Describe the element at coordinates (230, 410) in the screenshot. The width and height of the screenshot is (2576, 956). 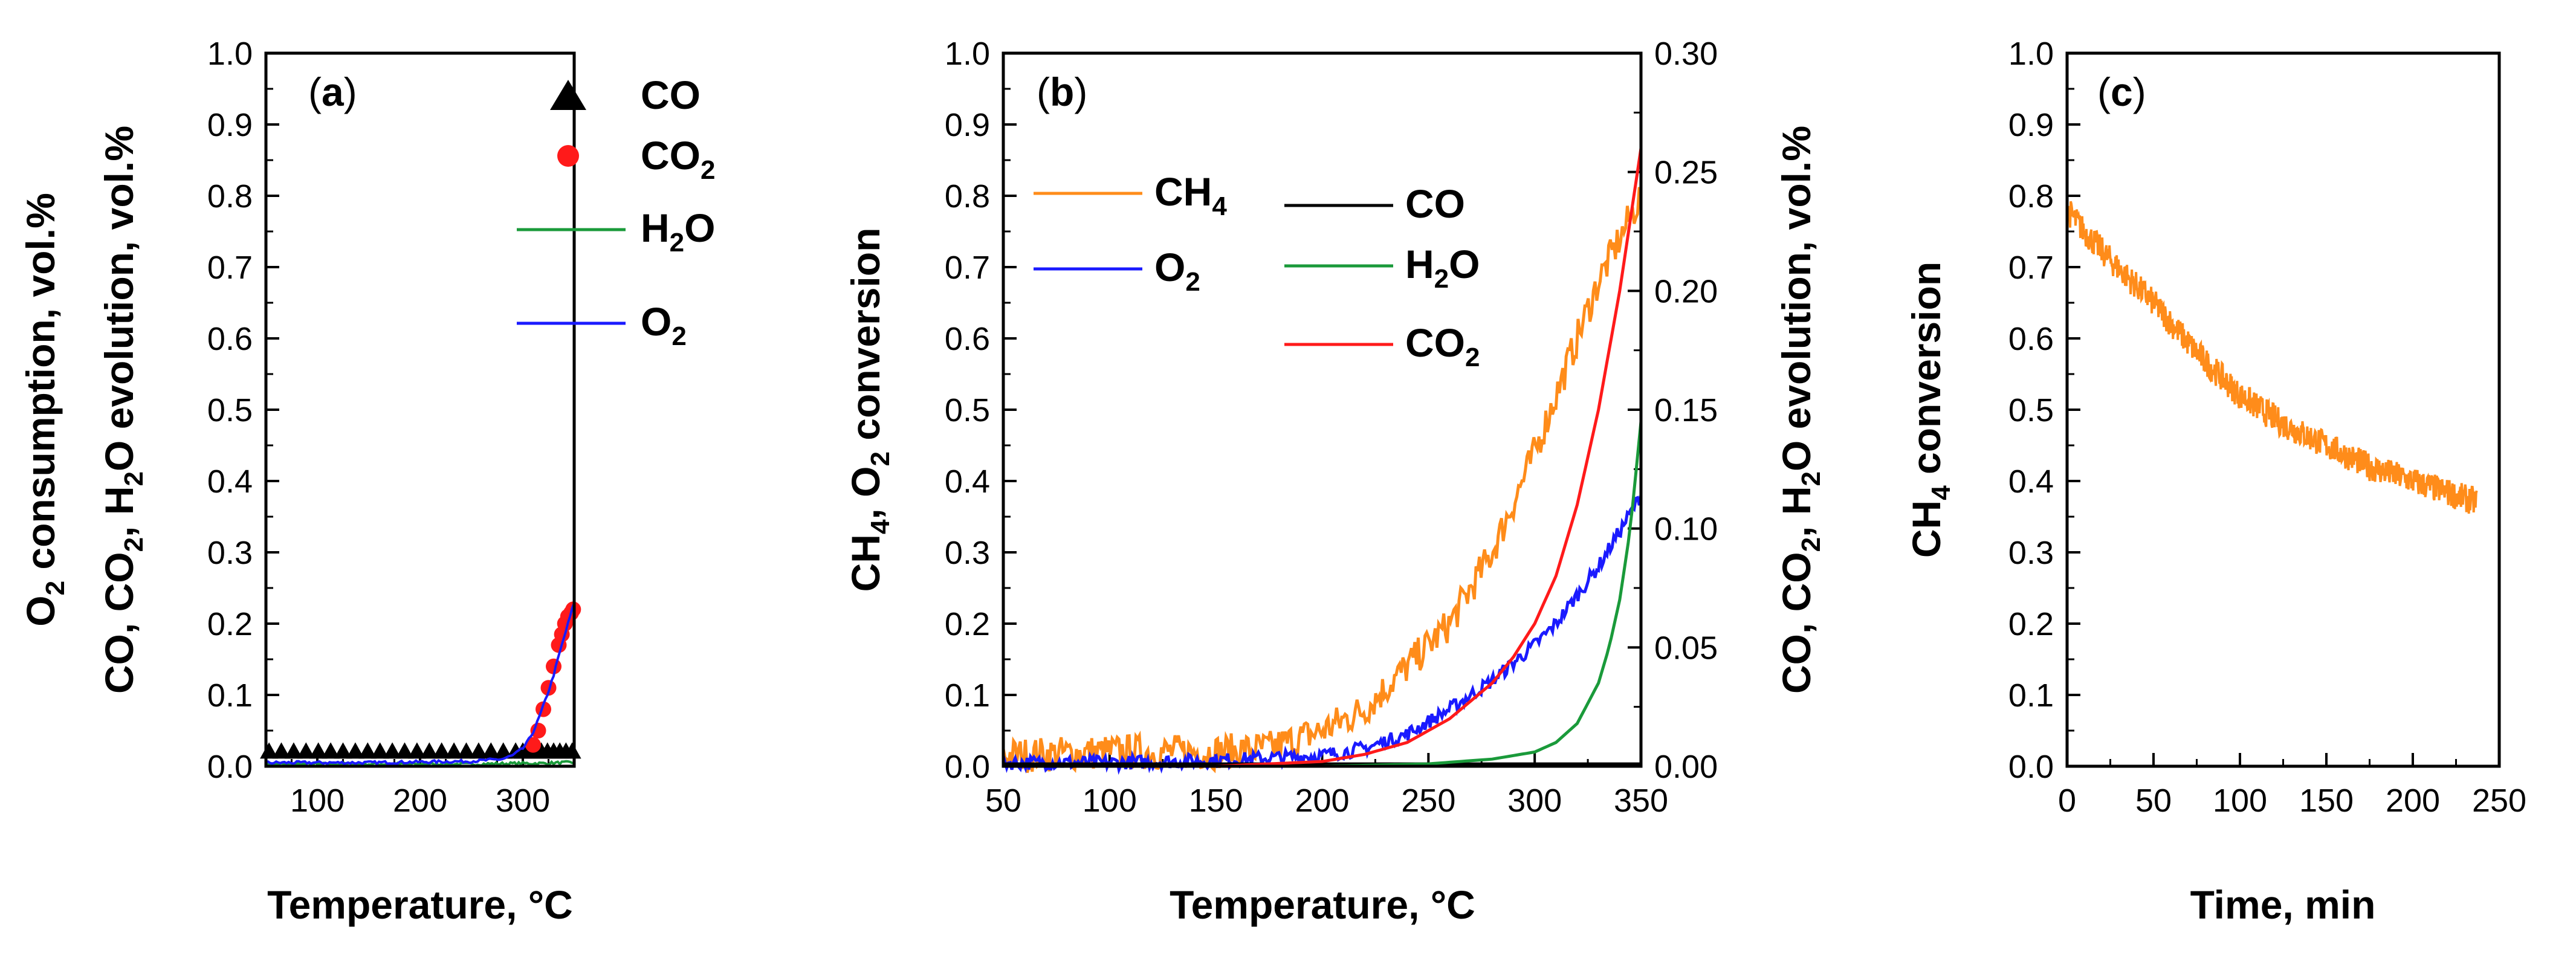
I see `panel-a-ytick-label: 0.5` at that location.